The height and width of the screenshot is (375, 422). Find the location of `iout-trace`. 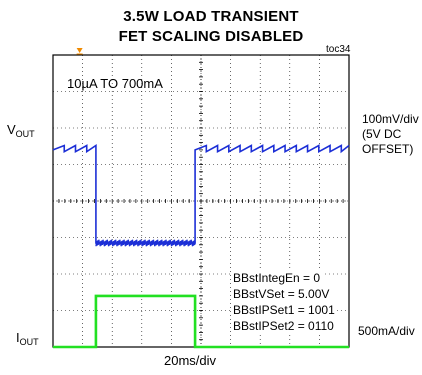

iout-trace is located at coordinates (201, 321).